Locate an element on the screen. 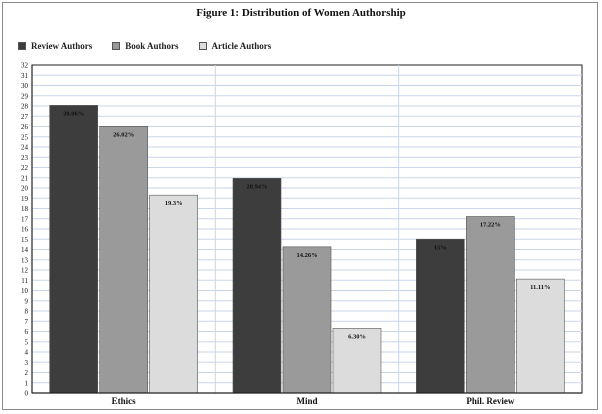 The image size is (602, 414). y-tick-label: 1 is located at coordinates (27, 383).